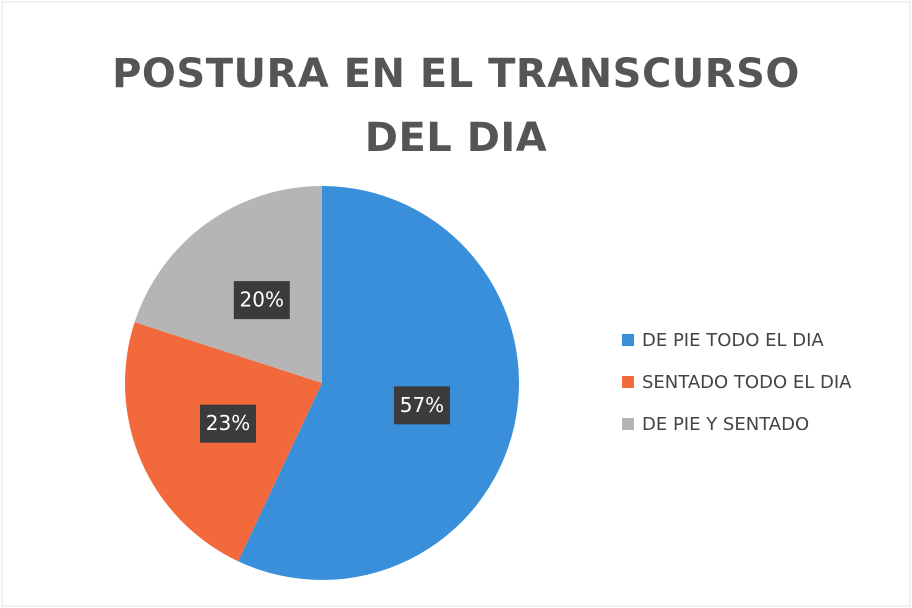  What do you see at coordinates (747, 382) in the screenshot?
I see `legend-label: SENTADO TODO EL DIA` at bounding box center [747, 382].